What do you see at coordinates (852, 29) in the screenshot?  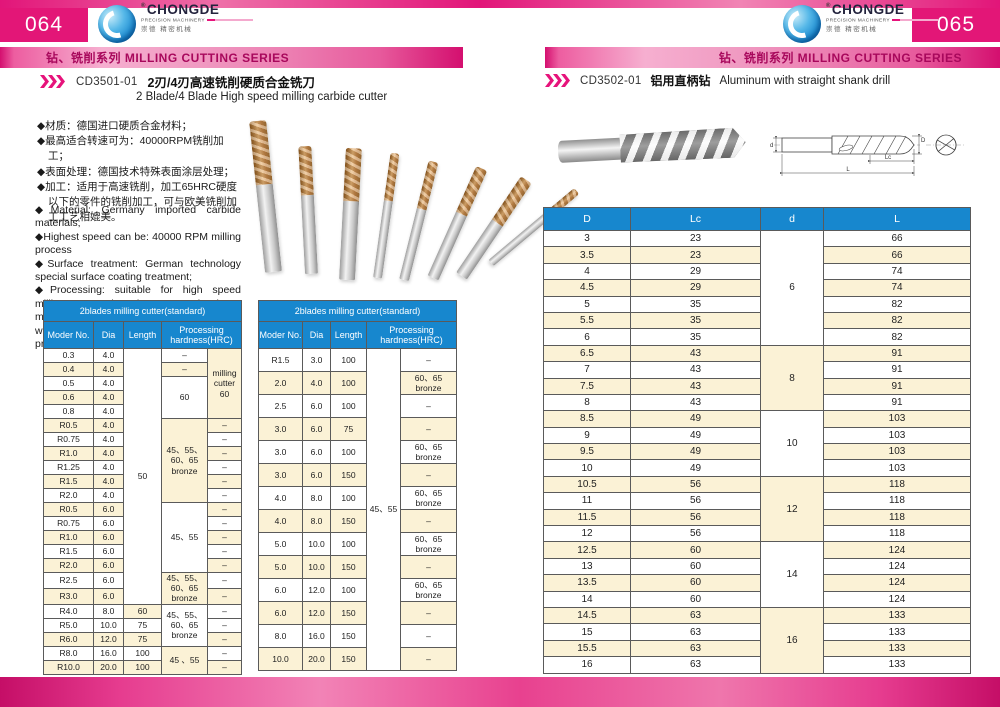 I see `brand-name-chinese: 崇德 精密机械` at bounding box center [852, 29].